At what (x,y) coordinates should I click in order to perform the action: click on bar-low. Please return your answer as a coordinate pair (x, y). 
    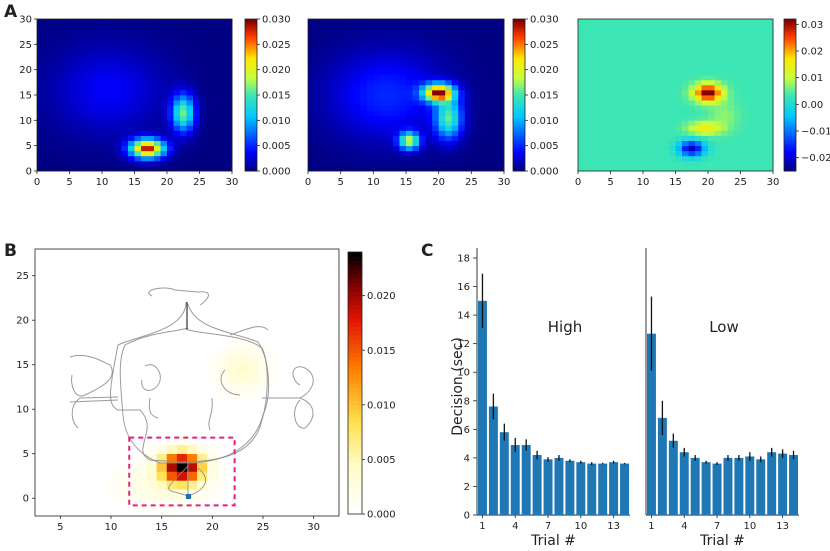
    Looking at the image, I should click on (772, 483).